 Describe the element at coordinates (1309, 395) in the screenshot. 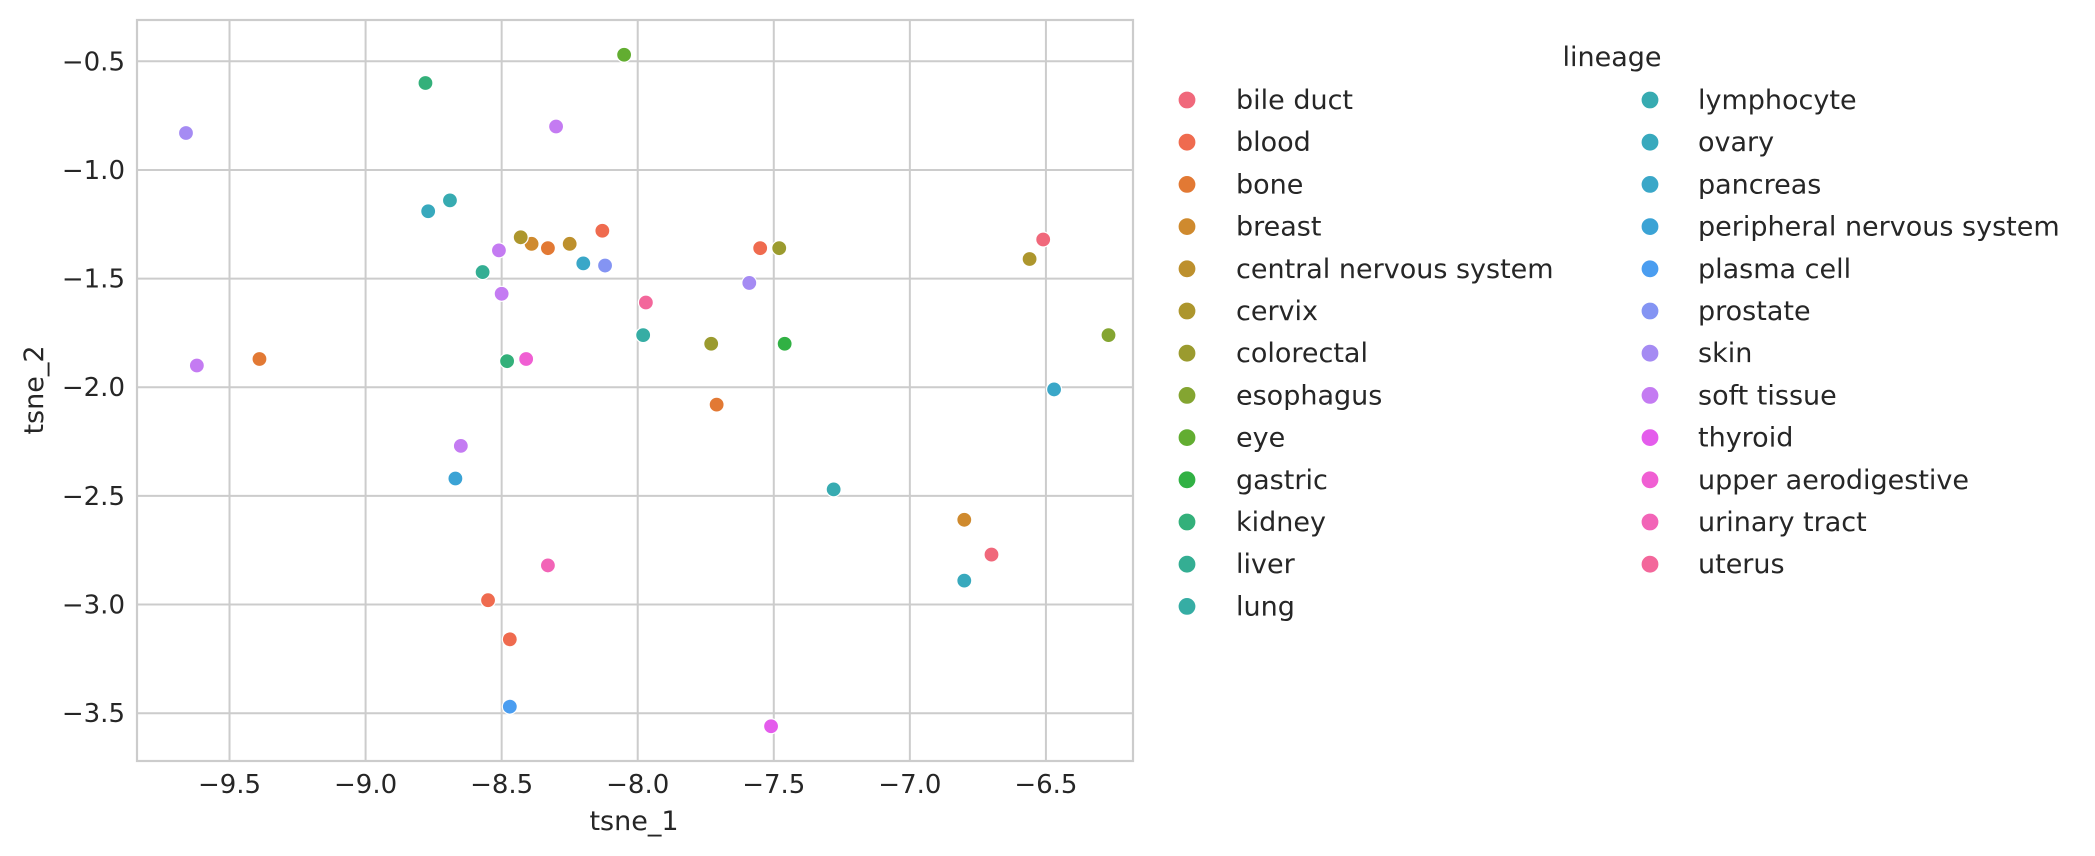

I see `legend-label: esophagus` at that location.